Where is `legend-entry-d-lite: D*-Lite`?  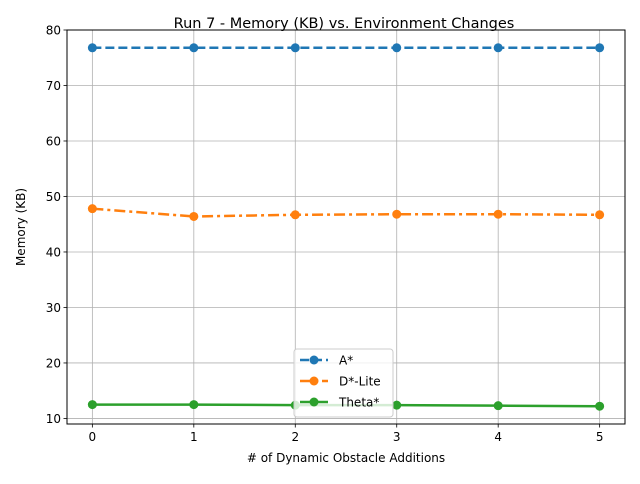 legend-entry-d-lite: D*-Lite is located at coordinates (340, 382).